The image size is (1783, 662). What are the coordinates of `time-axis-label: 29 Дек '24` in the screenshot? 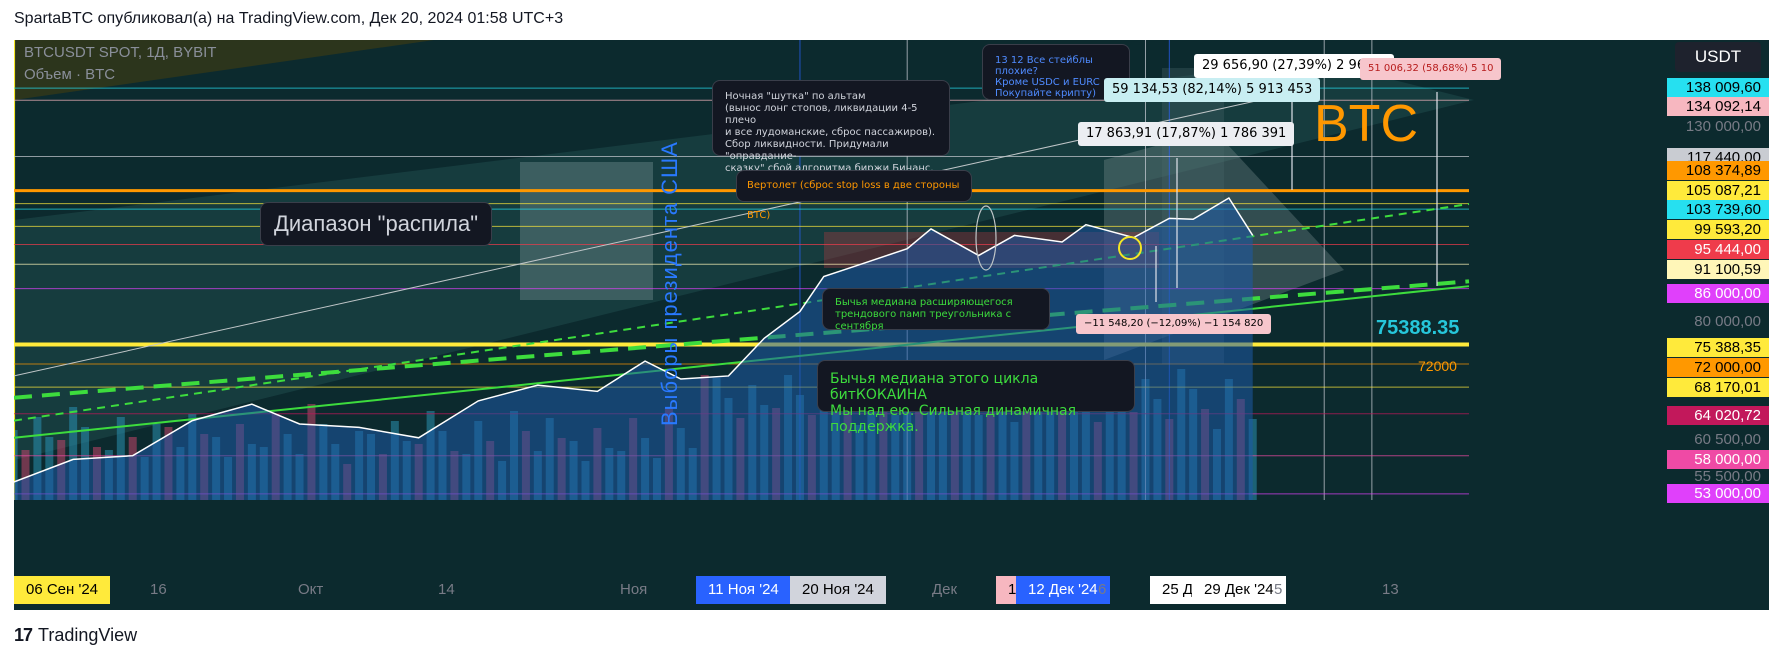 It's located at (1239, 590).